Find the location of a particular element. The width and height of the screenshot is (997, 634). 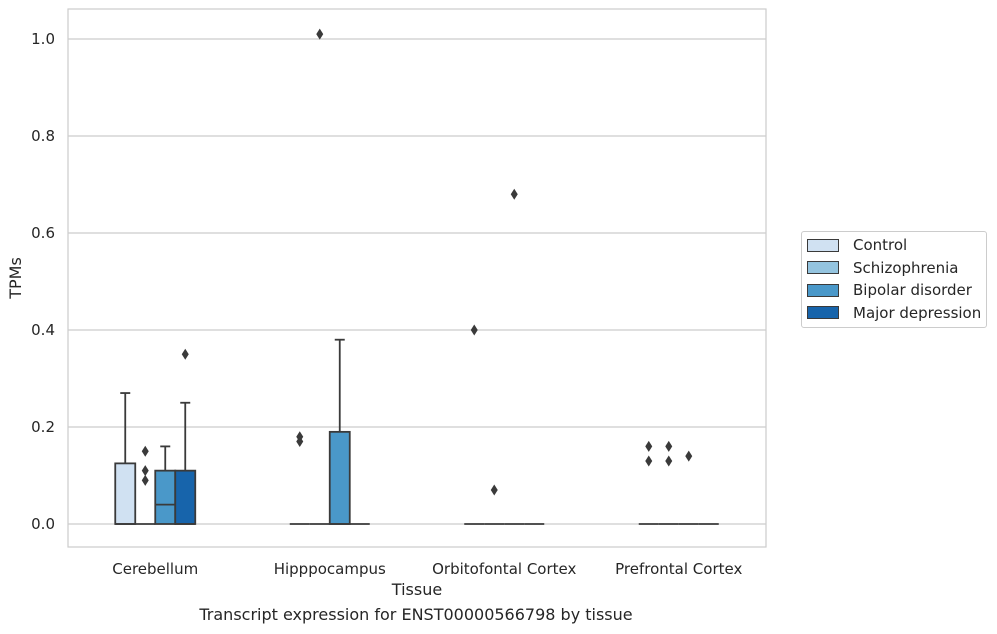

legend-item: Schizophrenia is located at coordinates (894, 268).